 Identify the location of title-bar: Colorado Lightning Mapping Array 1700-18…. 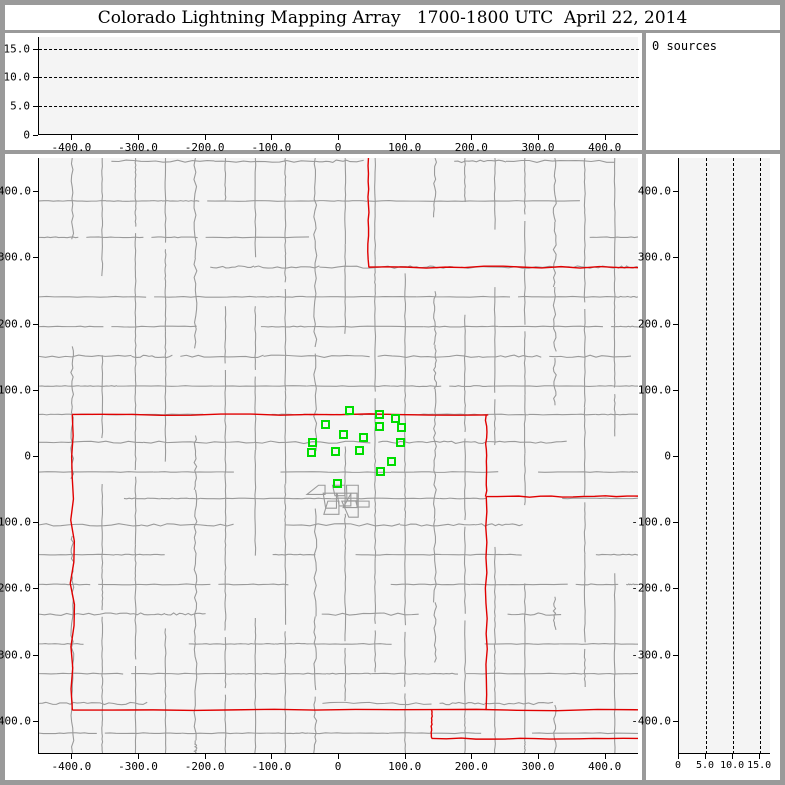
(392, 17).